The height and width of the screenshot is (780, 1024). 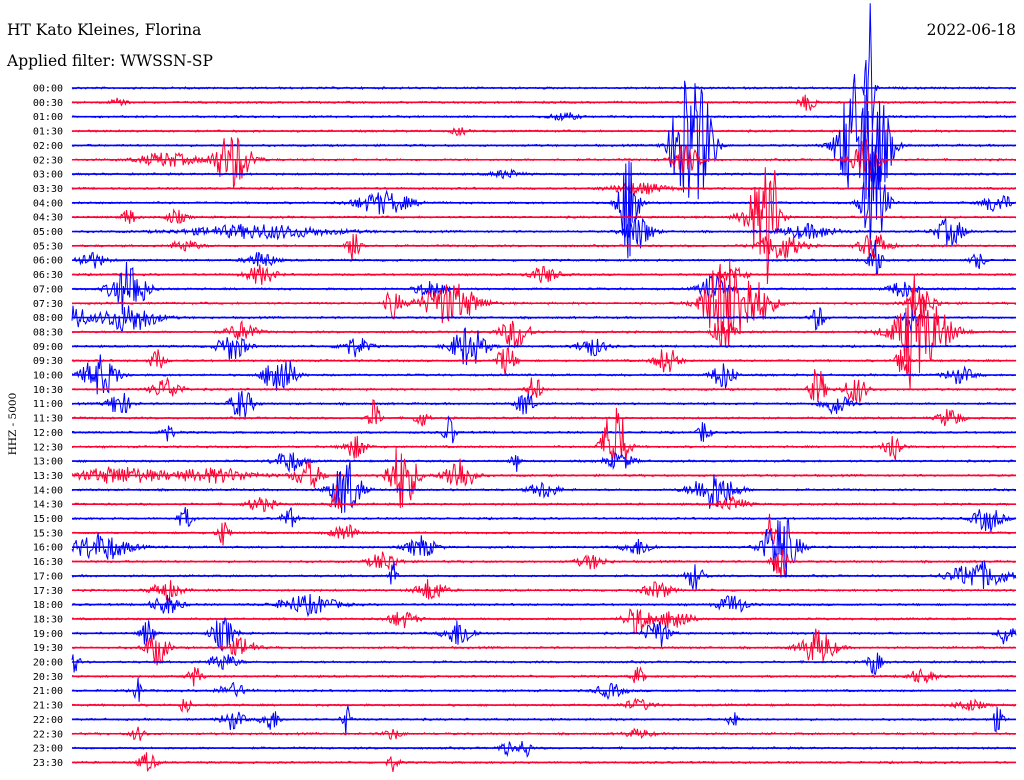 What do you see at coordinates (48, 218) in the screenshot?
I see `time-label-0430: 04:30` at bounding box center [48, 218].